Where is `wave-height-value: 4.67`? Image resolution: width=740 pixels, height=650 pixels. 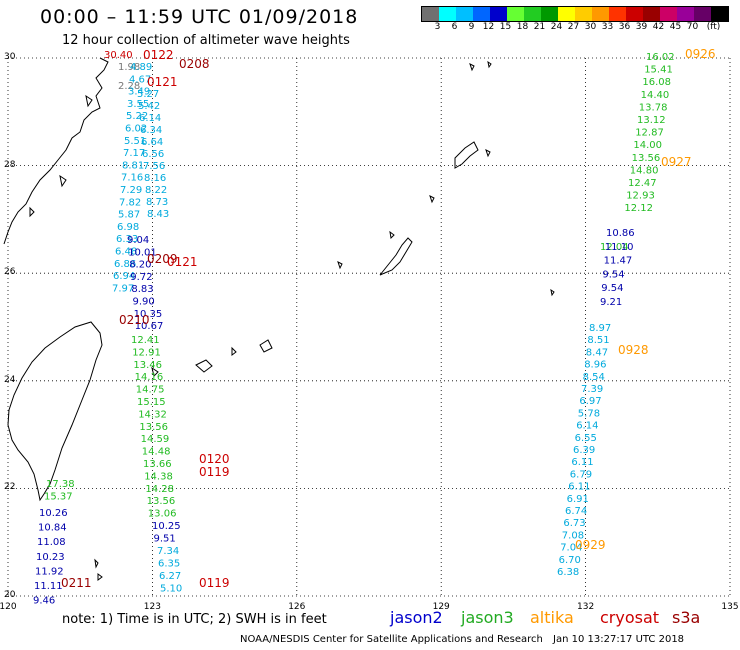 wave-height-value: 4.67 is located at coordinates (140, 79).